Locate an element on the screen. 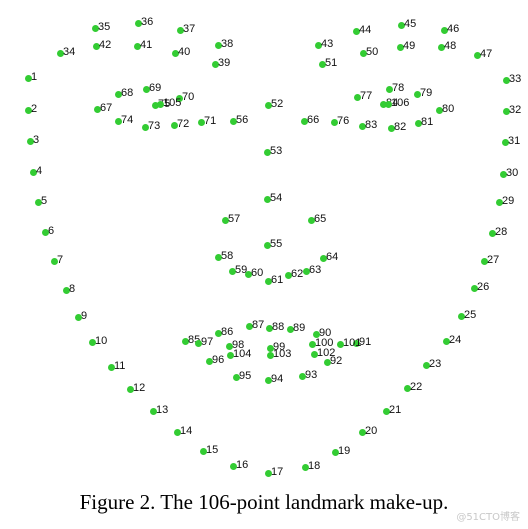 This screenshot has height=529, width=528. landmark-label: 21 is located at coordinates (395, 410).